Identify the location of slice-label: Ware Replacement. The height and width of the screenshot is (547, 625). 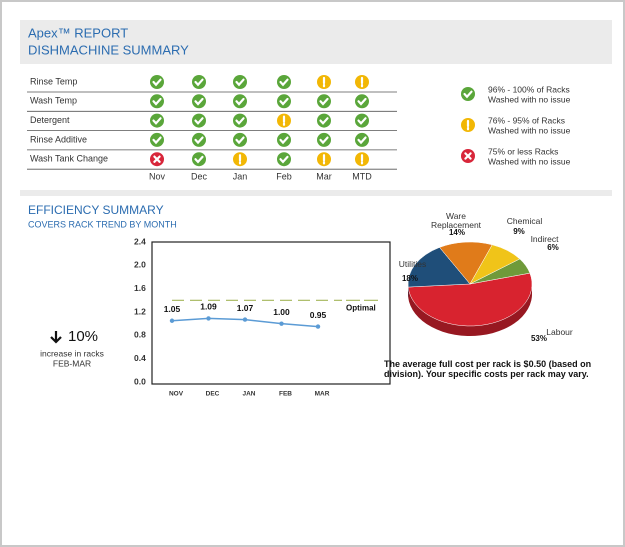
(456, 220).